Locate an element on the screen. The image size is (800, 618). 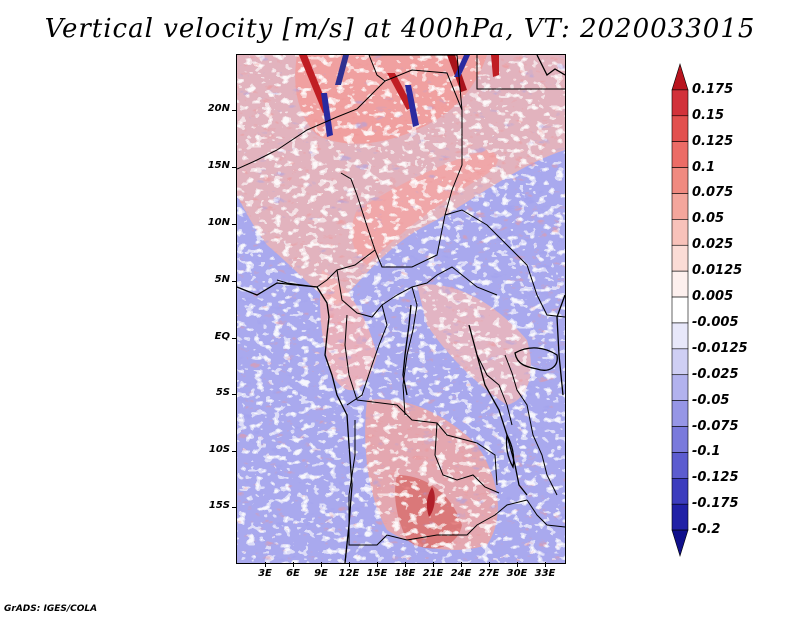
lon-label: 30E is located at coordinates (517, 573).